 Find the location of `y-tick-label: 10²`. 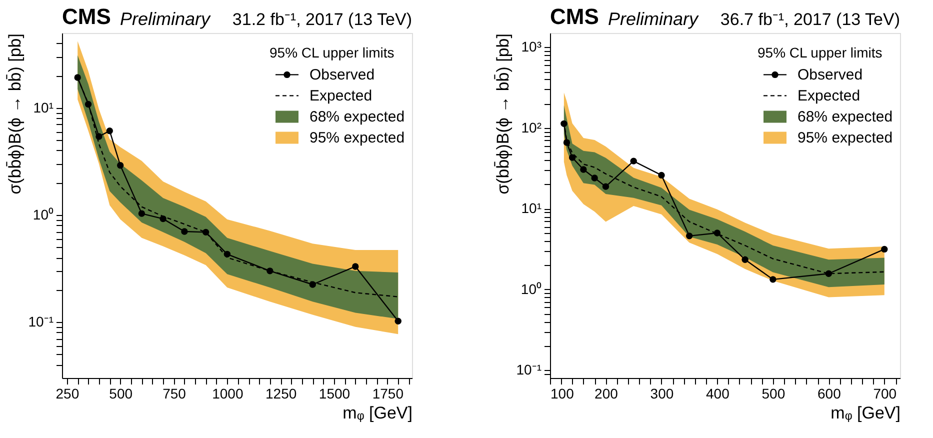

y-tick-label: 10² is located at coordinates (531, 127).